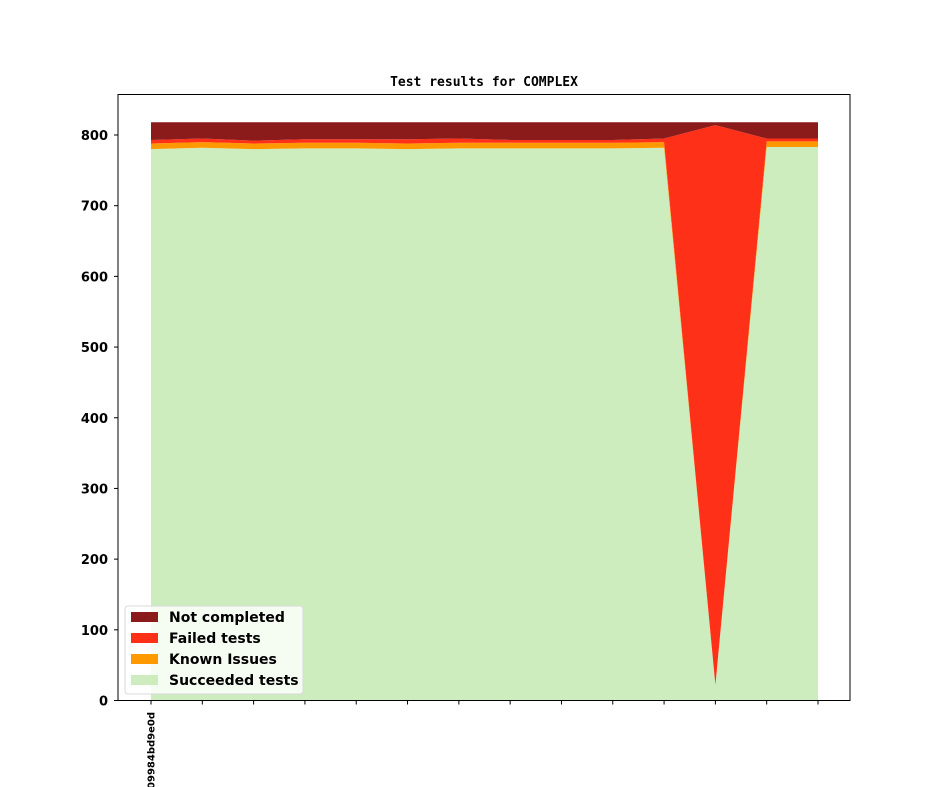 The image size is (944, 787). Describe the element at coordinates (484, 131) in the screenshot. I see `area-not-completed` at that location.